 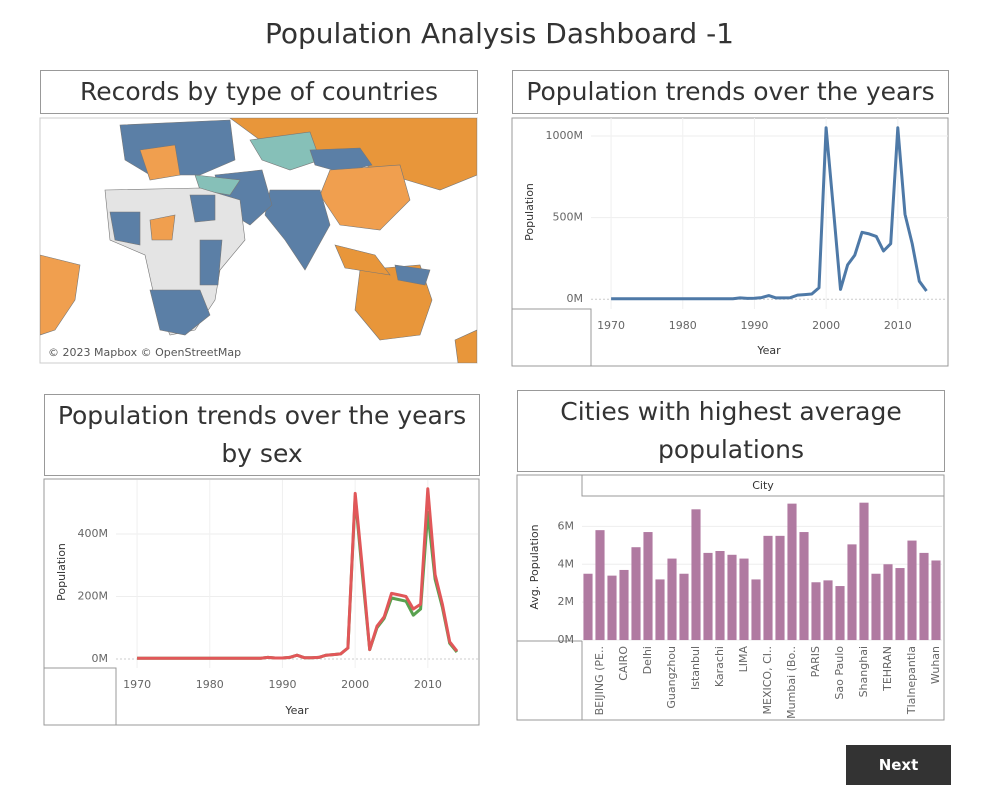 I want to click on y-tick-label: 200M, so click(x=93, y=595).